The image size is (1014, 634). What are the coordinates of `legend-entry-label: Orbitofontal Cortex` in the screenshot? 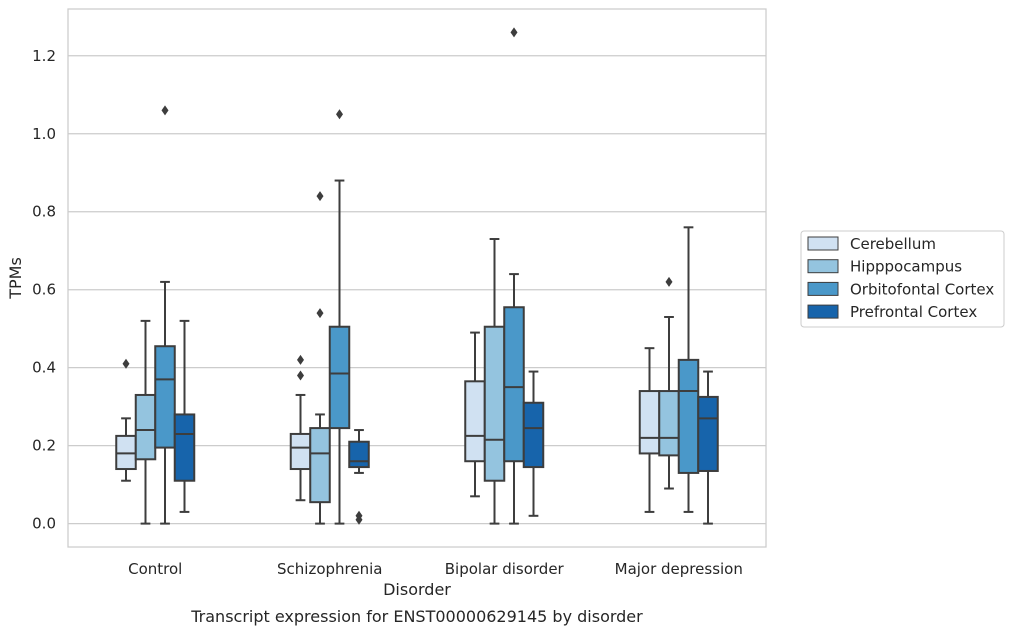 It's located at (922, 289).